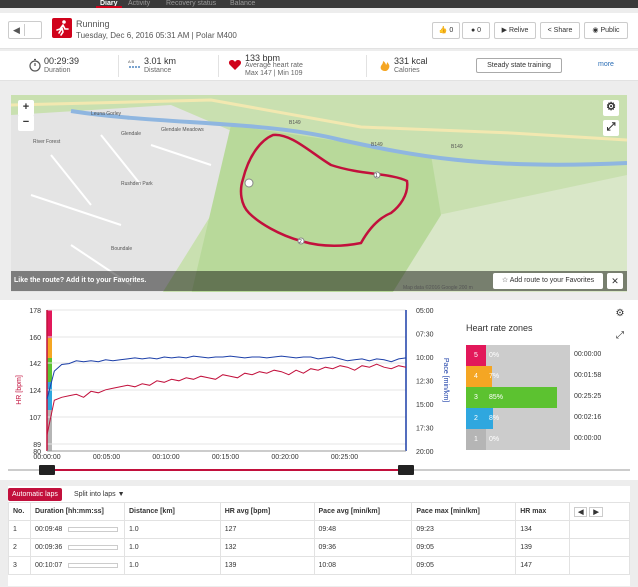  I want to click on split-into-laps-dropdown: Split into laps ▼, so click(99, 494).